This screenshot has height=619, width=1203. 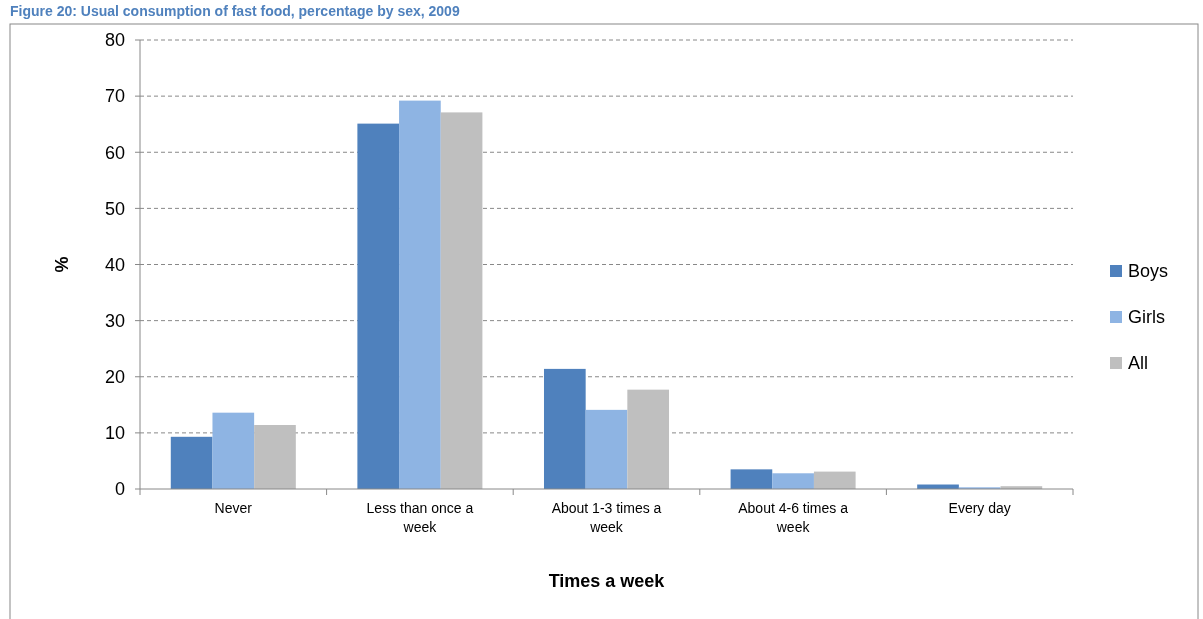 I want to click on legend-label: Girls, so click(x=1146, y=317).